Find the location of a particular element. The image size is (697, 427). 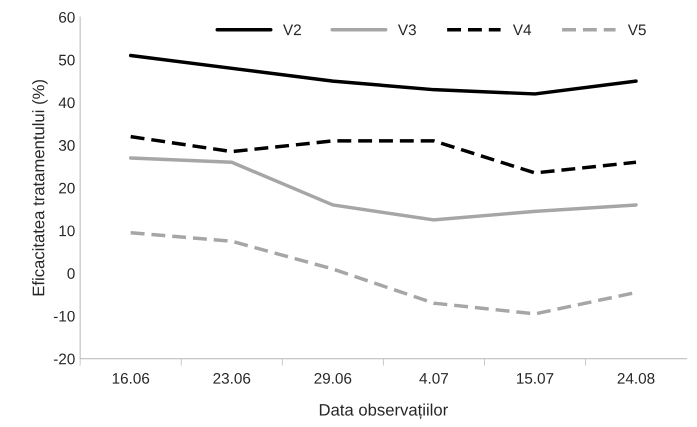

y-axis-title: Eficacitatea tratamentului (%) is located at coordinates (40, 188).